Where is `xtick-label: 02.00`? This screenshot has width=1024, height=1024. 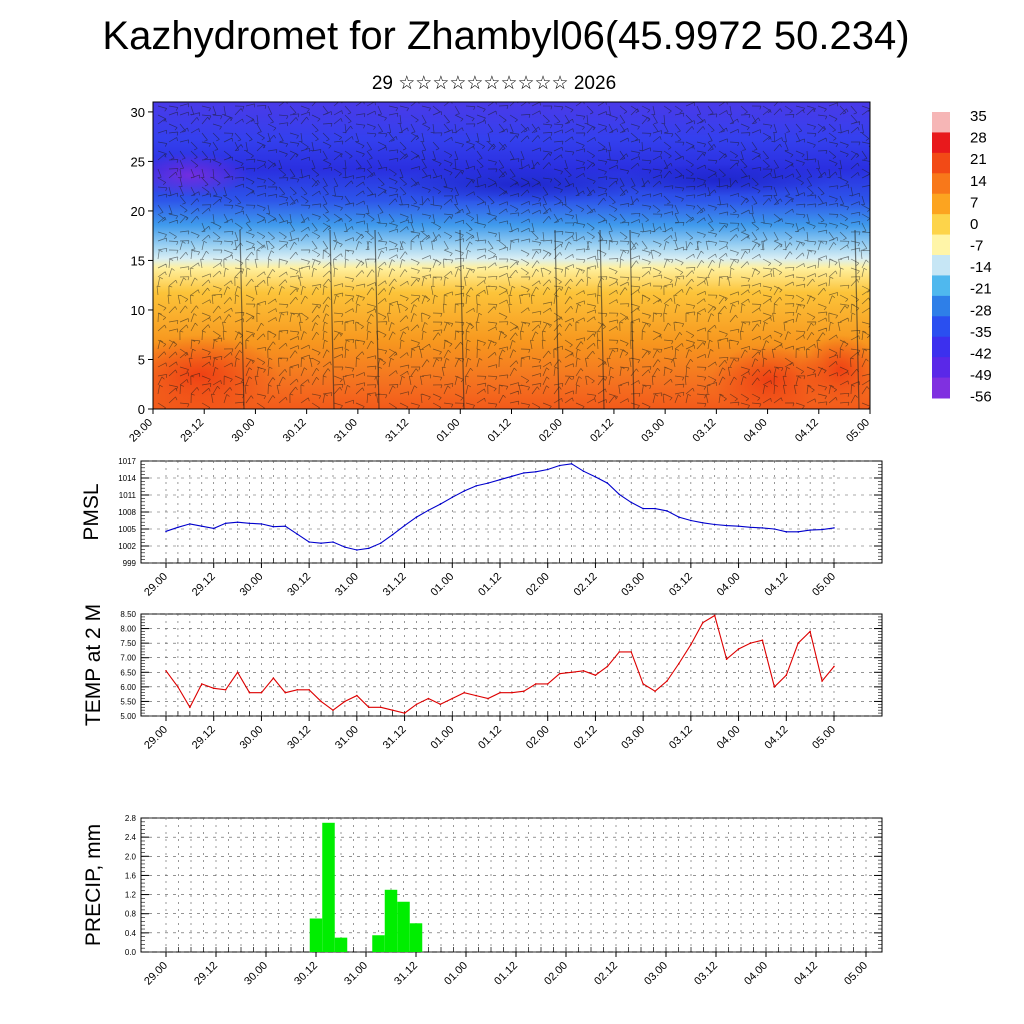 xtick-label: 02.00 is located at coordinates (538, 585).